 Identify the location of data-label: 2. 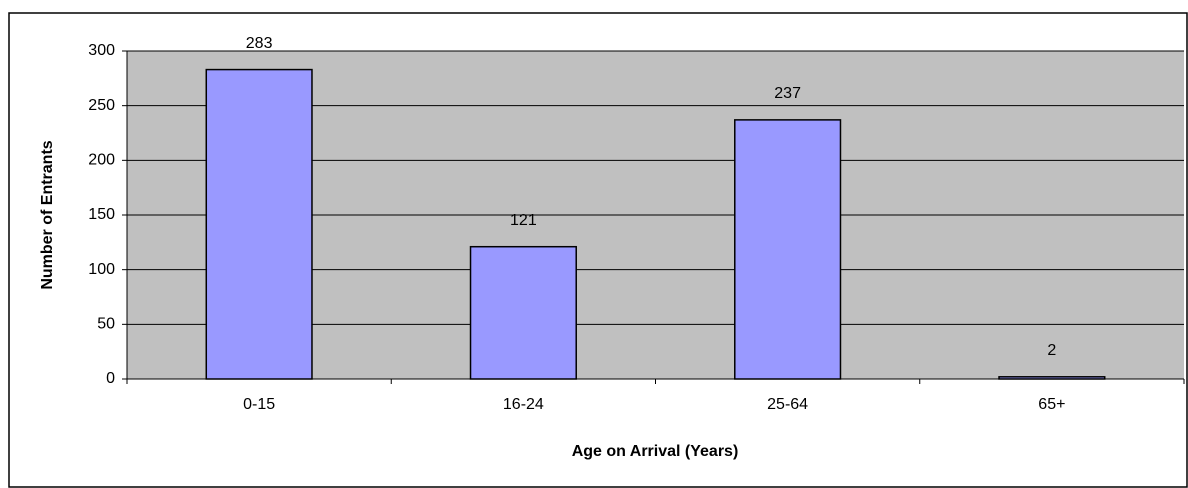
(1051, 350).